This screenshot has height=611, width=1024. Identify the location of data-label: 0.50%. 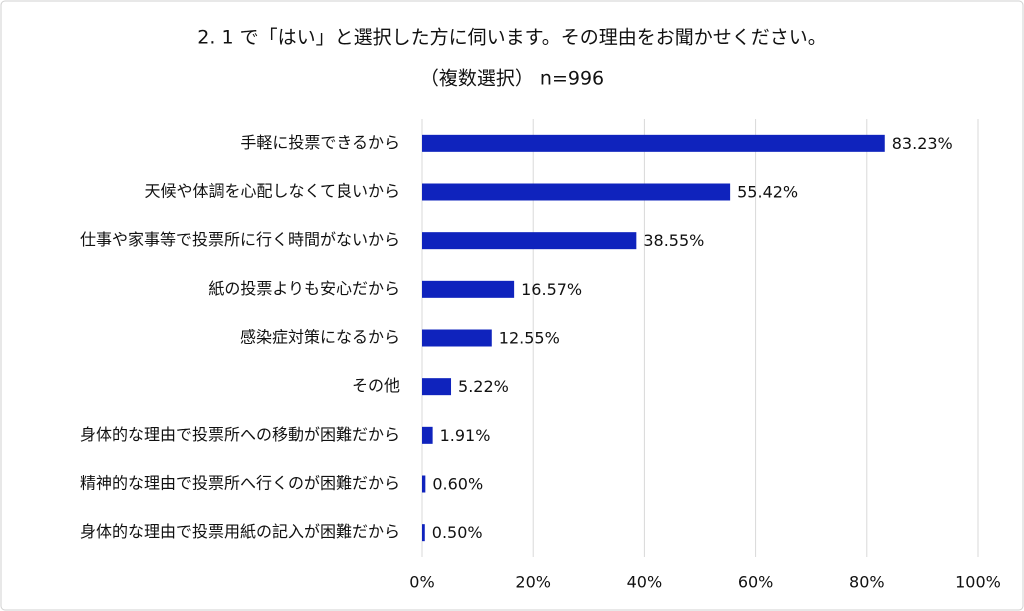
(457, 532).